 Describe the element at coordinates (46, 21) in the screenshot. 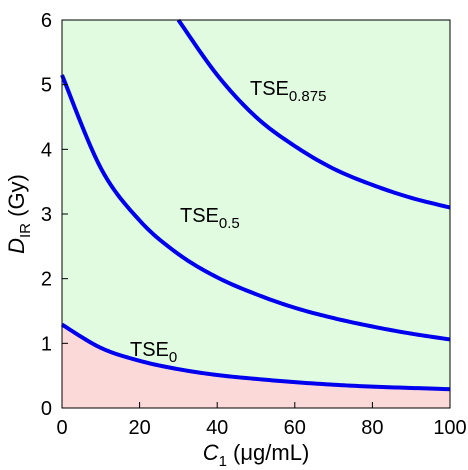

I see `y-tick-label: 6` at that location.